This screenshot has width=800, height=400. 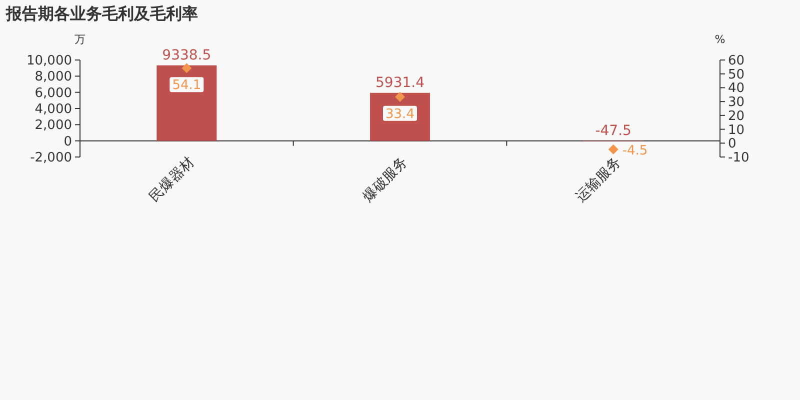 I want to click on x-tick-label: 爆破服务, so click(x=385, y=180).